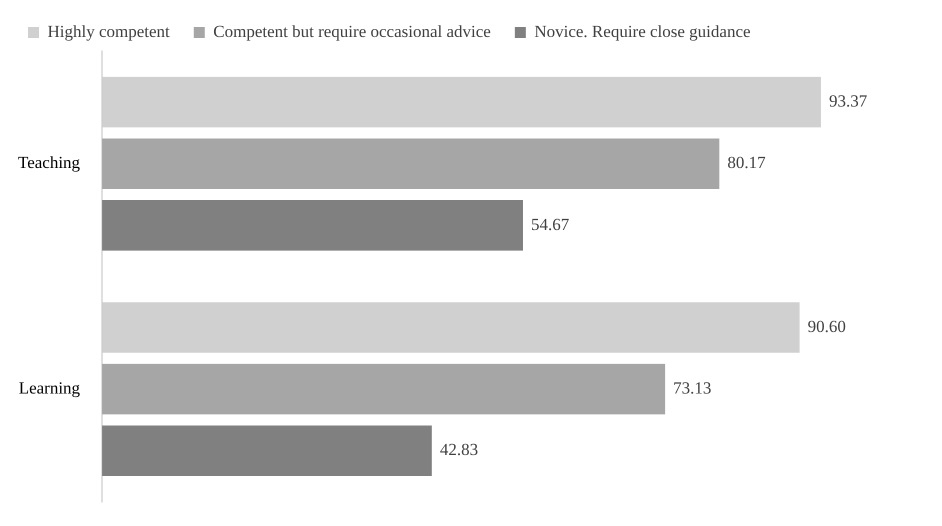  I want to click on data-label: 73.13, so click(692, 388).